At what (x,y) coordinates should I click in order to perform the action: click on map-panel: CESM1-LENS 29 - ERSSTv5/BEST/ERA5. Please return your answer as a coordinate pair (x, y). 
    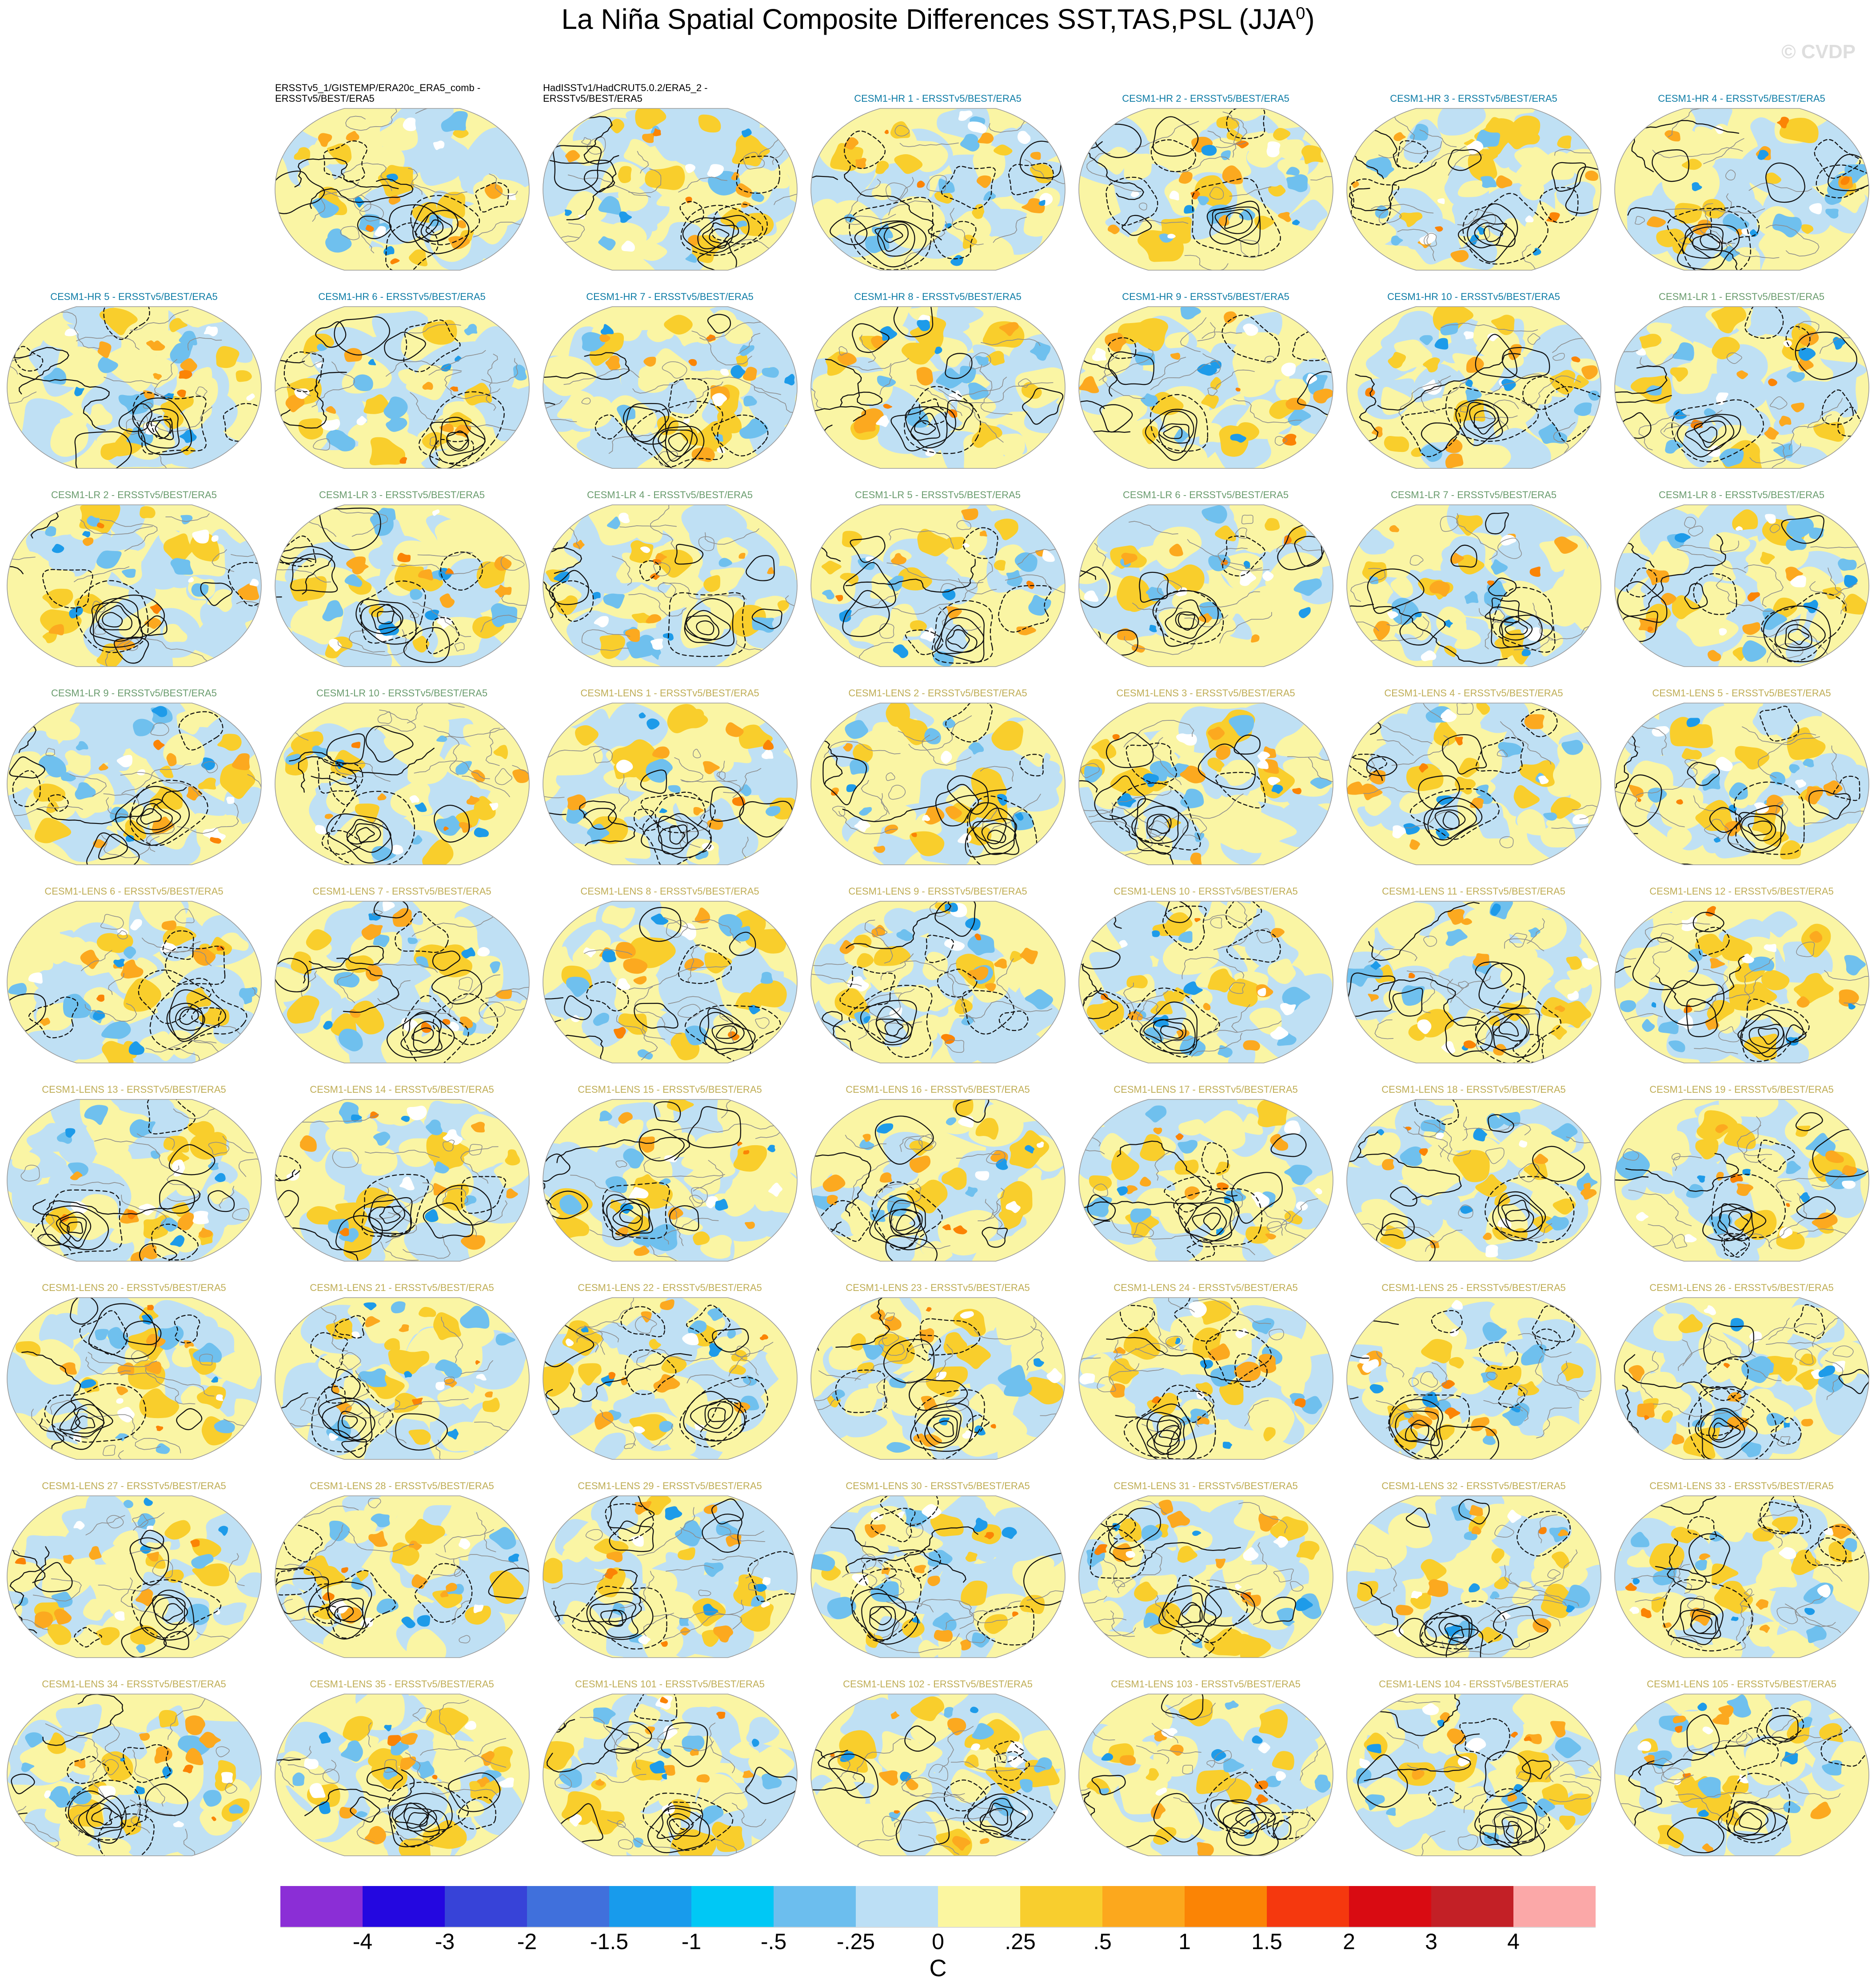
    Looking at the image, I should click on (670, 1566).